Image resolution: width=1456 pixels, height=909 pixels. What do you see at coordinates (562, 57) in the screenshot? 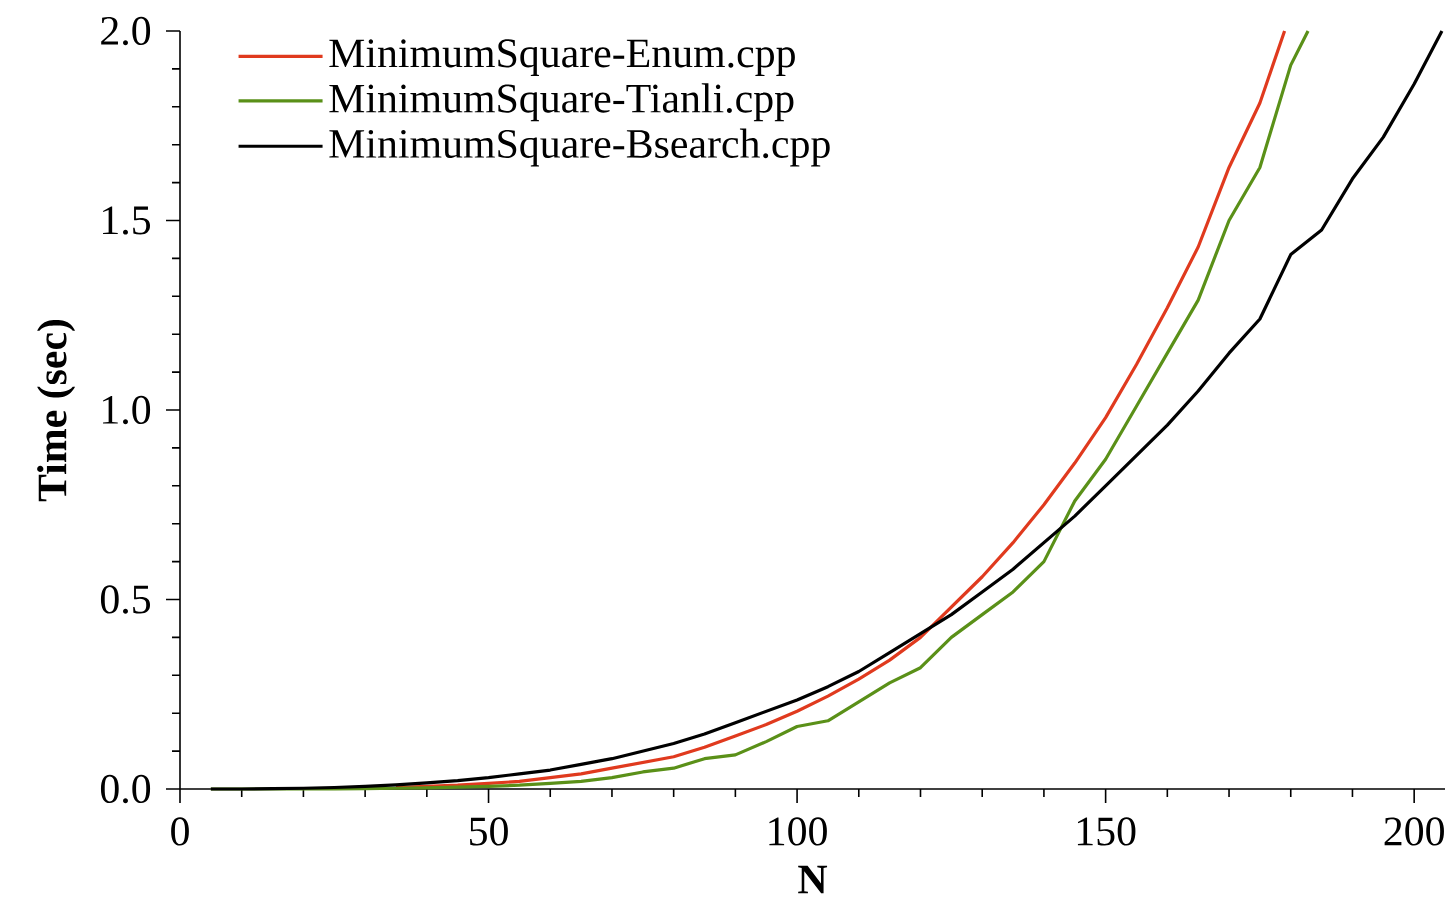
I see `legend-label: MinimumSquare-Enum.cpp` at bounding box center [562, 57].